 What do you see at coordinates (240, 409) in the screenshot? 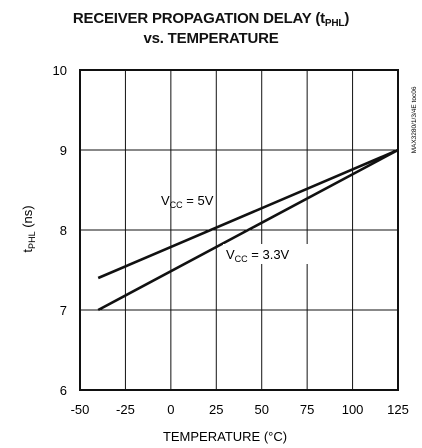
I see `x-tick-labels: -50 -25 0 25 50 75 100 125` at bounding box center [240, 409].